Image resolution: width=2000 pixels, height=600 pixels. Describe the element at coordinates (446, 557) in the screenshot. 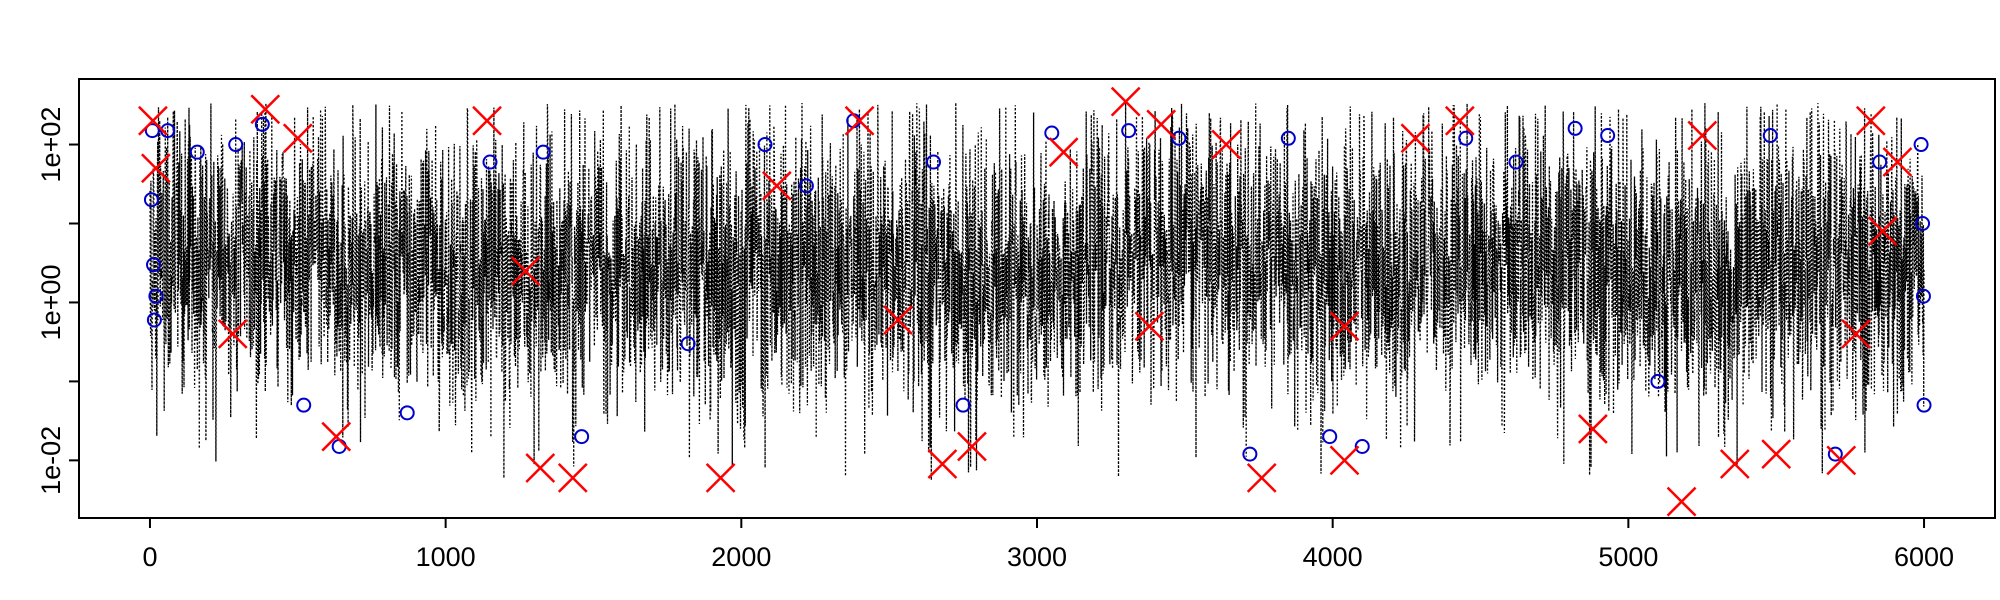

I see `x-tick-label: 1000` at that location.